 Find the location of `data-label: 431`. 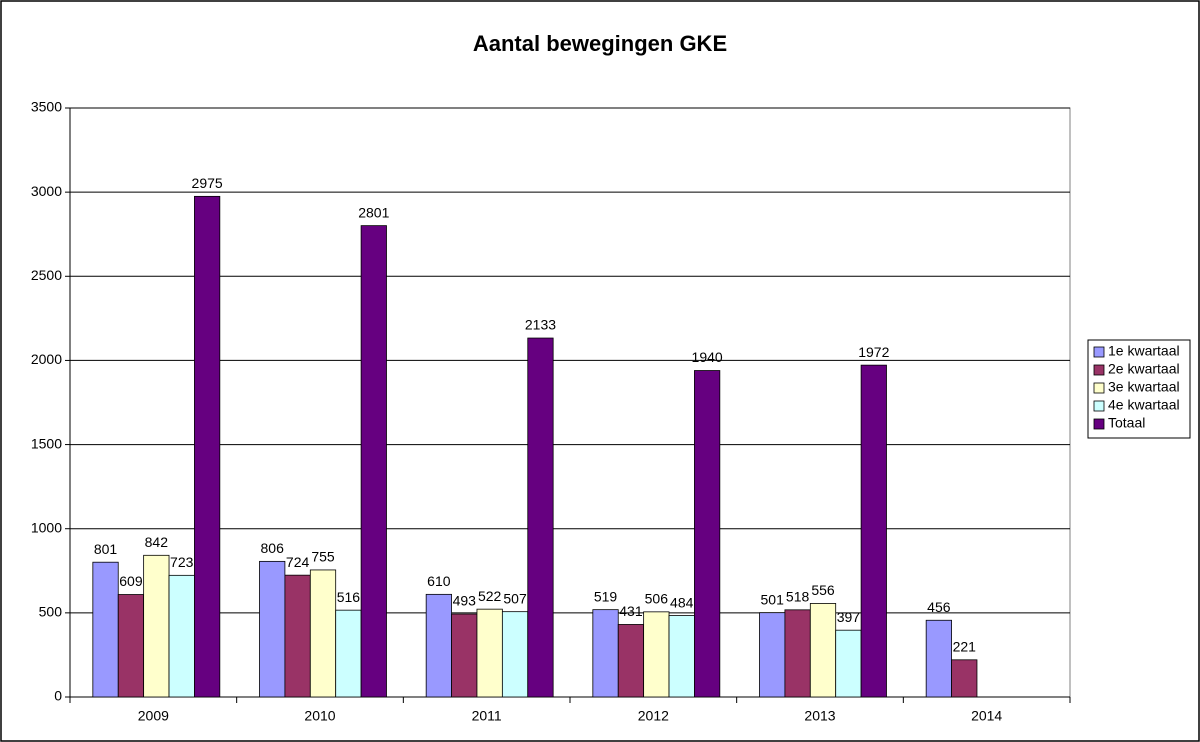

data-label: 431 is located at coordinates (631, 611).